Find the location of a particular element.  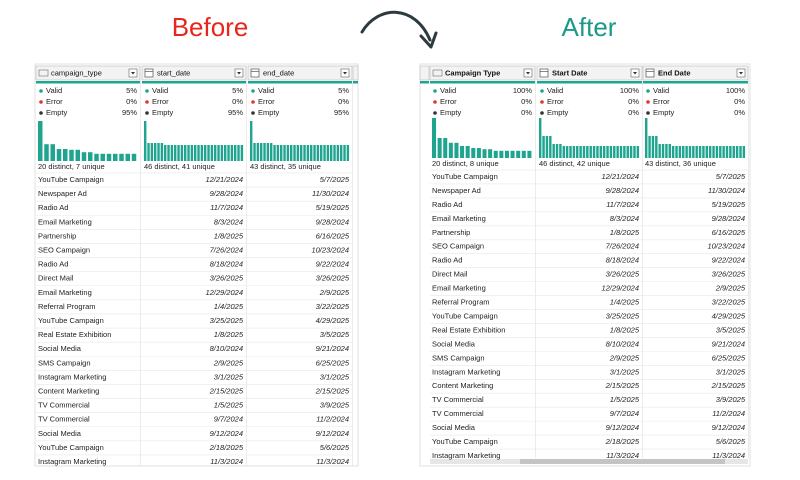

profile-label: Empty is located at coordinates (269, 112).